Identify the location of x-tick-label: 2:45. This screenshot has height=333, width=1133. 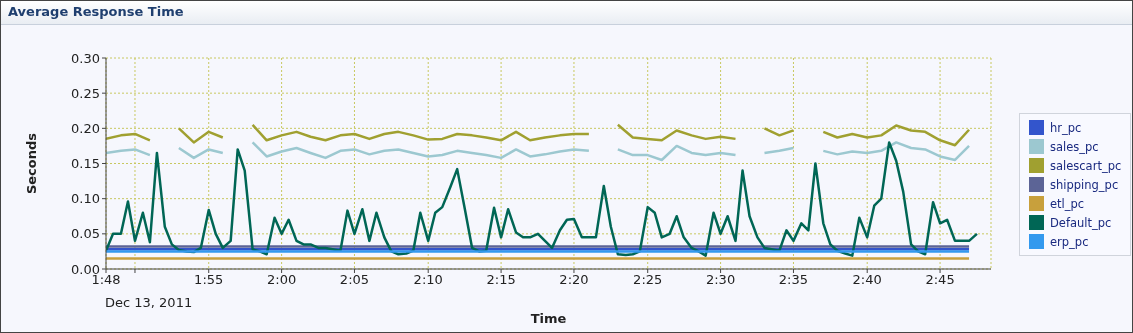
(940, 280).